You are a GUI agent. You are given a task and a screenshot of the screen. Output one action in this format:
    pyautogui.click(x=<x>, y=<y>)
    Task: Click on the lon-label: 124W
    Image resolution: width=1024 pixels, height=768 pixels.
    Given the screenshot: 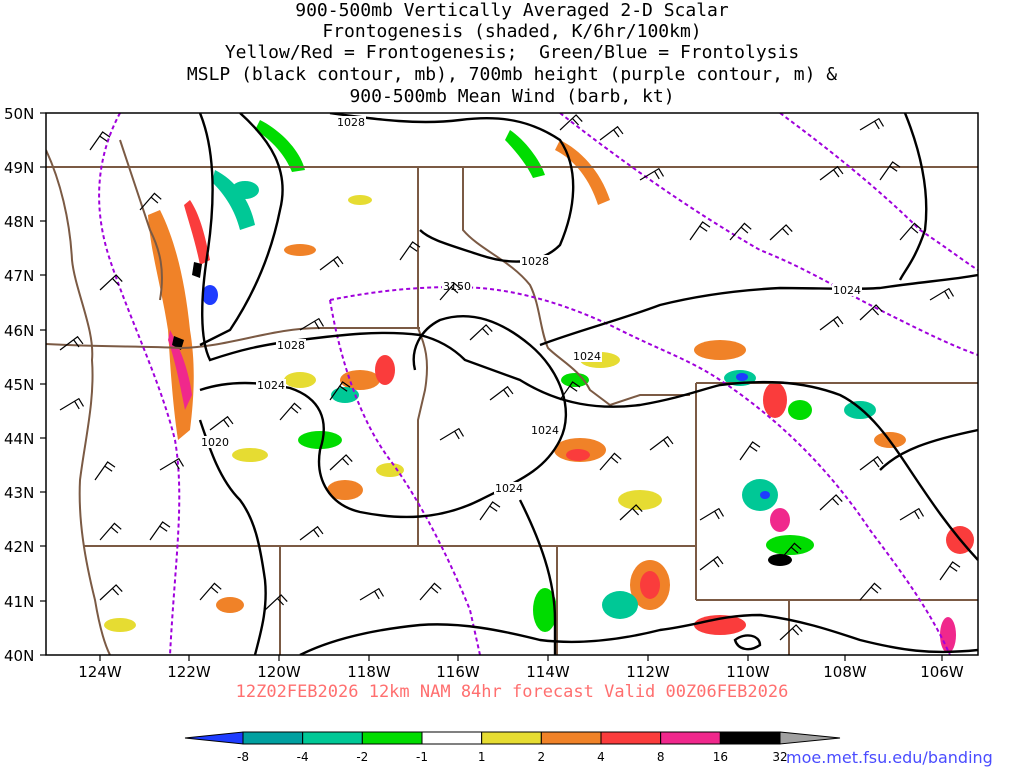 What is the action you would take?
    pyautogui.click(x=100, y=672)
    